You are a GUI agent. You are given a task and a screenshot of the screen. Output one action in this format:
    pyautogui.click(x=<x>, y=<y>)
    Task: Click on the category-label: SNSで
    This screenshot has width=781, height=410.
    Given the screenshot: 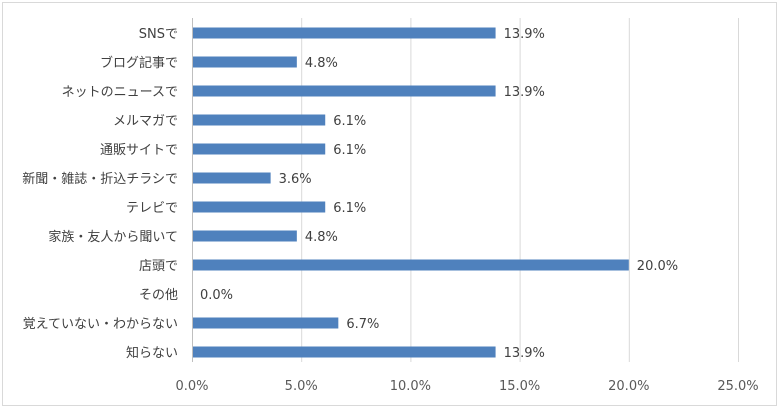 What is the action you would take?
    pyautogui.click(x=158, y=34)
    